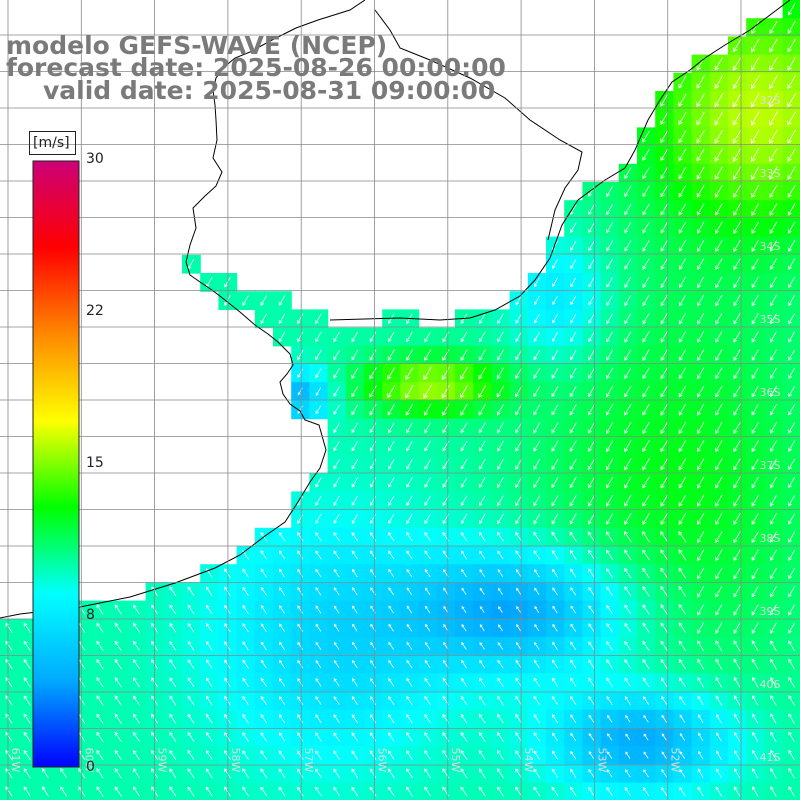 This screenshot has width=800, height=800. I want to click on longitude-label: 56W, so click(382, 760).